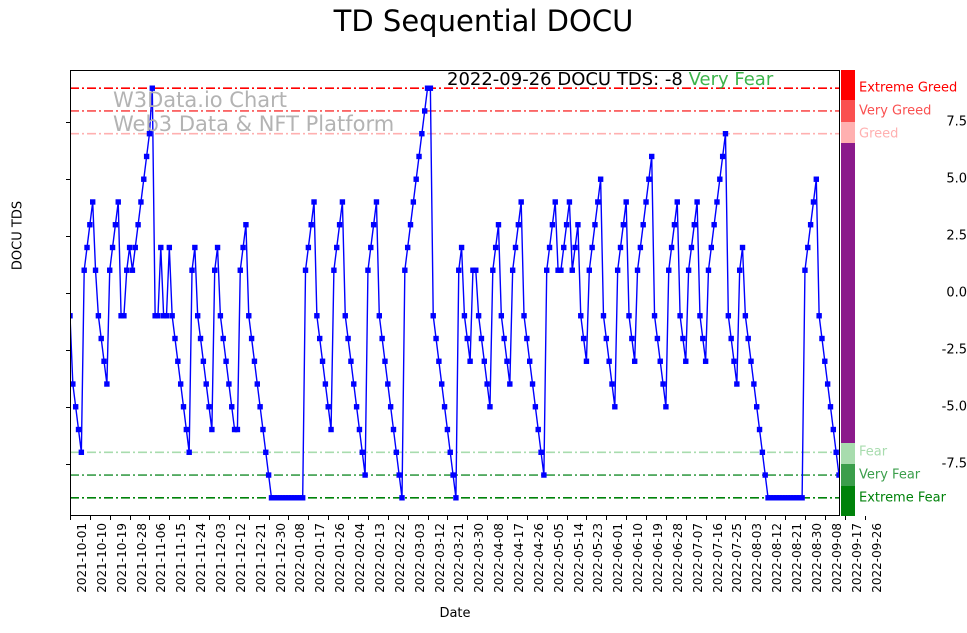 This screenshot has width=967, height=633. I want to click on x-tick-label: 2022-03-12, so click(439, 558).